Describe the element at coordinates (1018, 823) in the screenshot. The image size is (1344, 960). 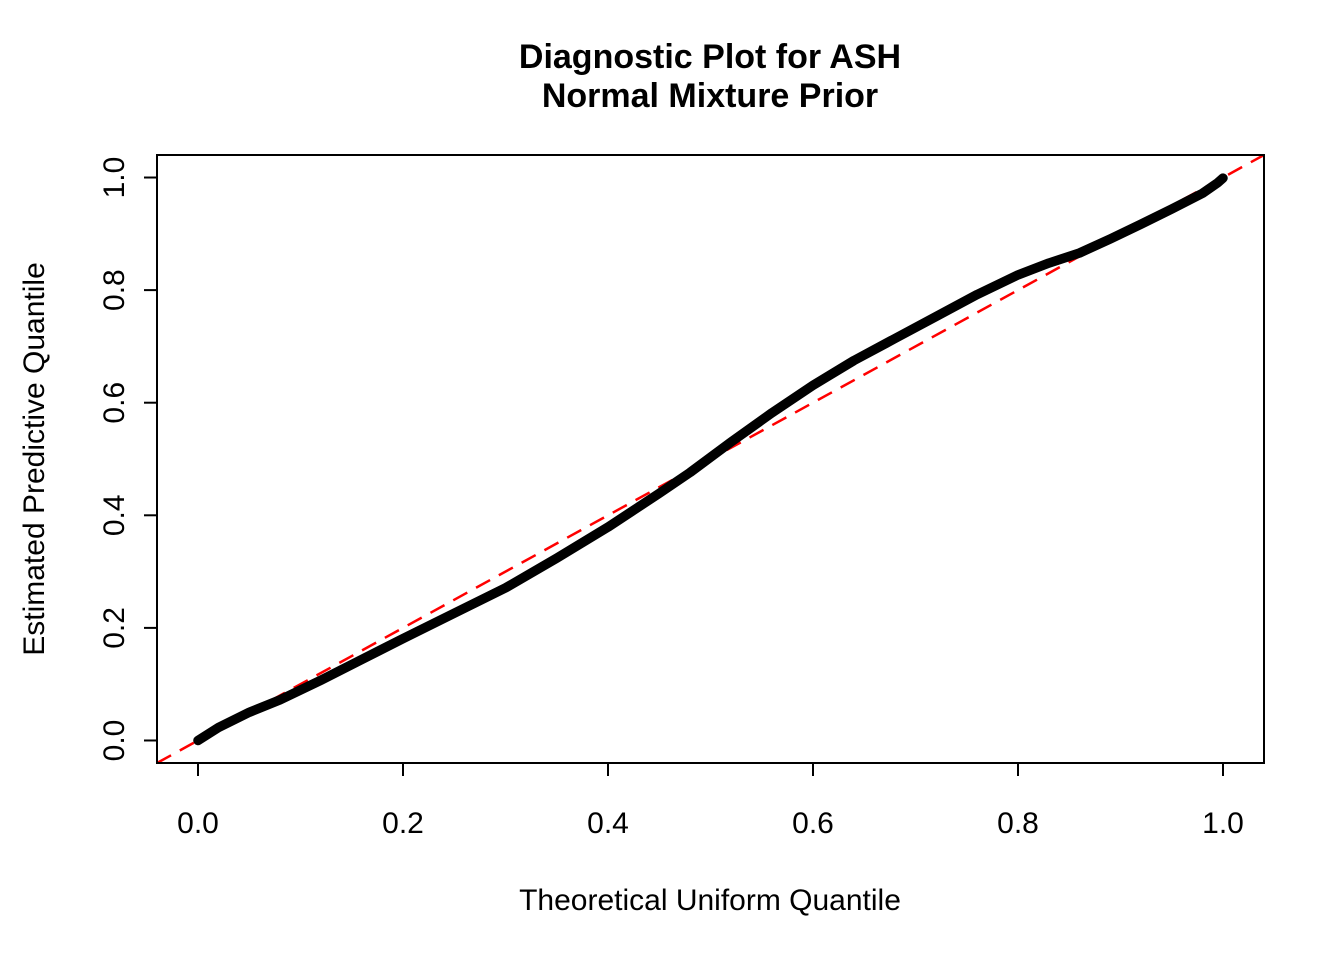
I see `x-tick-label: 0.8` at that location.